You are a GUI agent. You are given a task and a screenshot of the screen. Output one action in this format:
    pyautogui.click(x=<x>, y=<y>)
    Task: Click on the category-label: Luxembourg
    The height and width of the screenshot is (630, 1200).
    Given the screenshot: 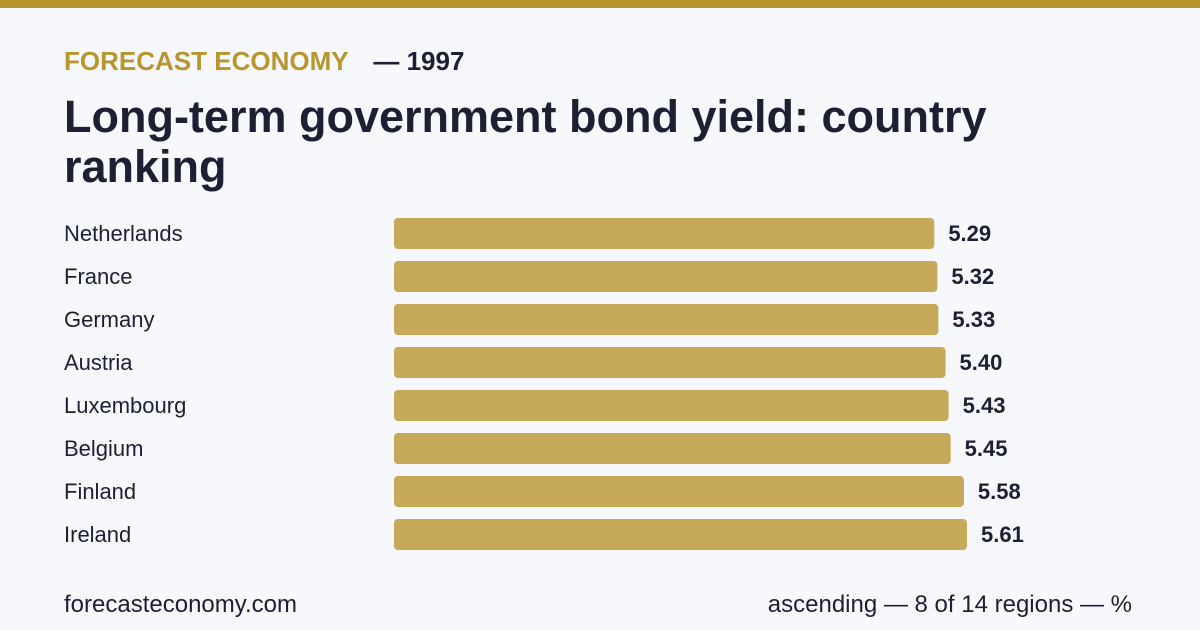 What is the action you would take?
    pyautogui.click(x=125, y=405)
    